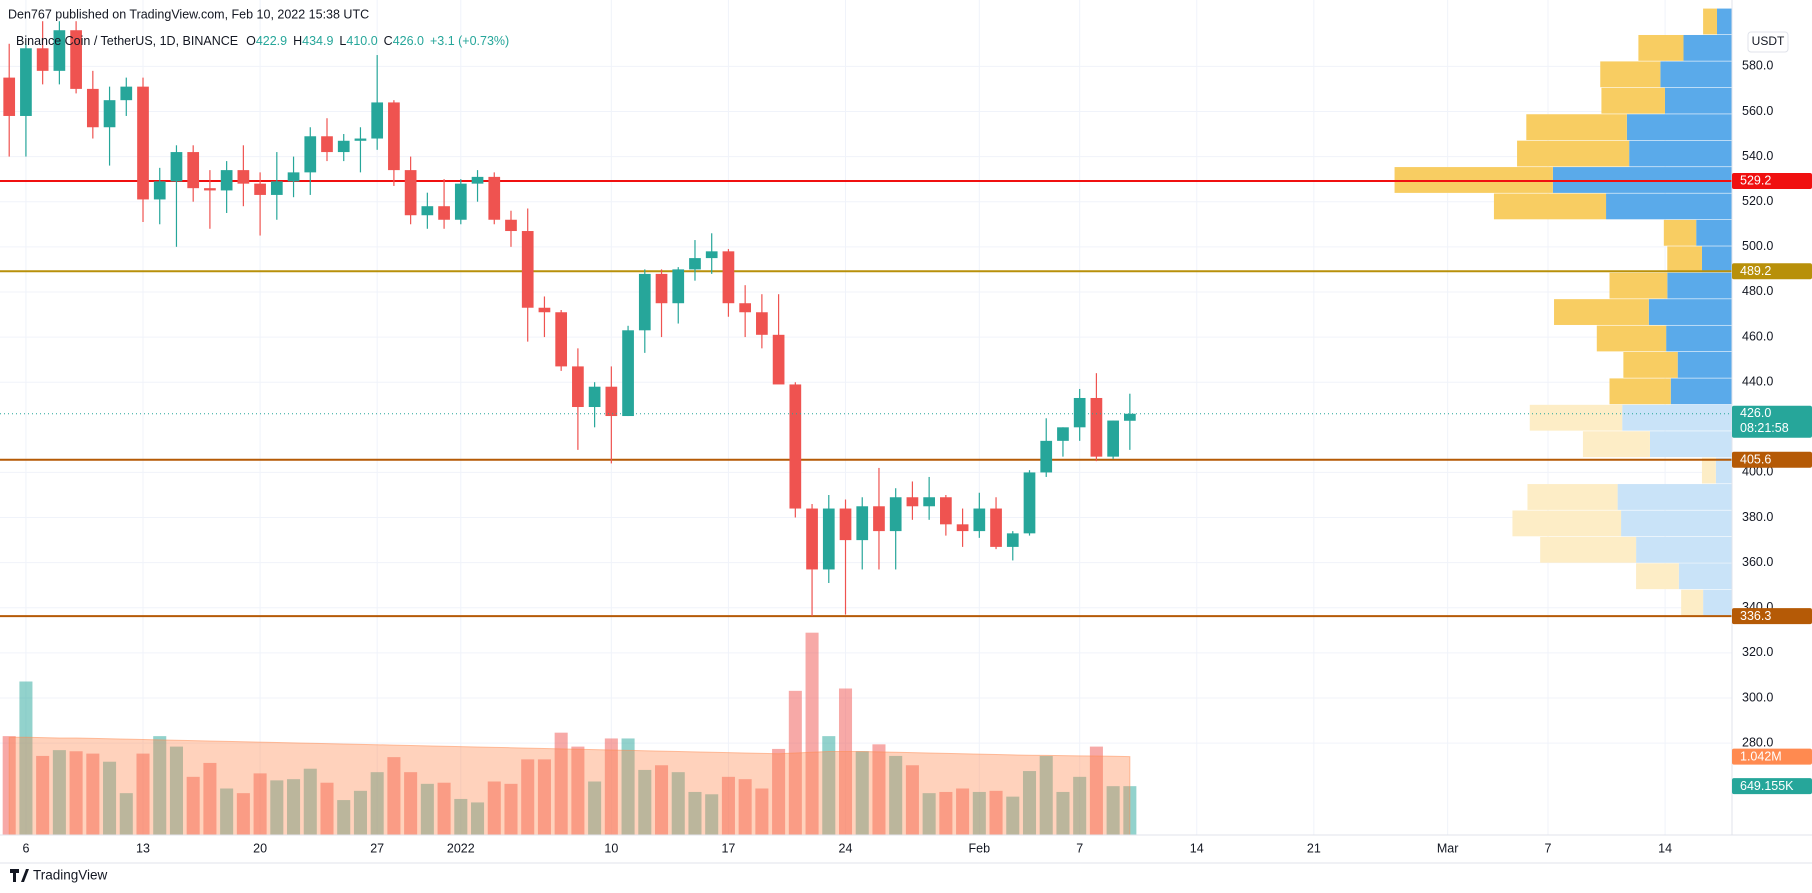 This screenshot has width=1812, height=893. What do you see at coordinates (342, 41) in the screenshot?
I see `legend-letter: L` at bounding box center [342, 41].